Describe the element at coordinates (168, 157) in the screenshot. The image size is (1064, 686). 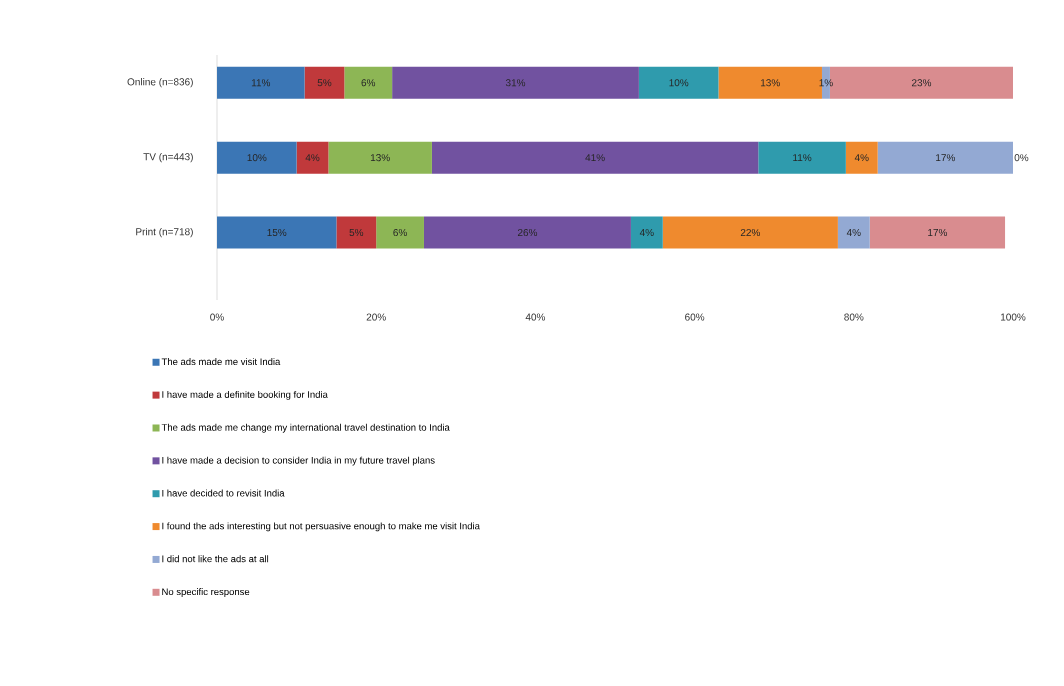
I see `y-tick-label: TV (n=443)` at that location.